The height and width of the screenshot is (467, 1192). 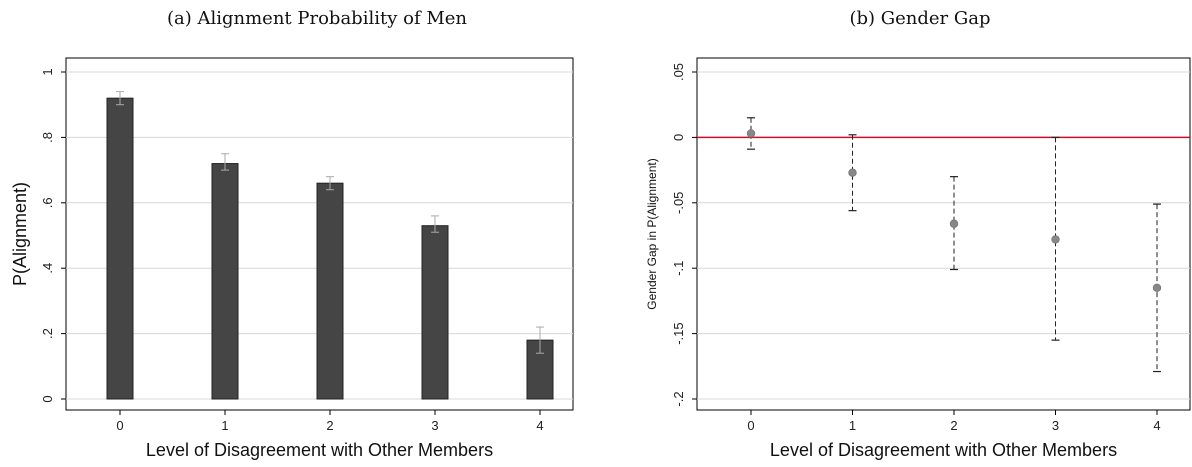 What do you see at coordinates (47, 268) in the screenshot?
I see `y-tick-label: .4` at bounding box center [47, 268].